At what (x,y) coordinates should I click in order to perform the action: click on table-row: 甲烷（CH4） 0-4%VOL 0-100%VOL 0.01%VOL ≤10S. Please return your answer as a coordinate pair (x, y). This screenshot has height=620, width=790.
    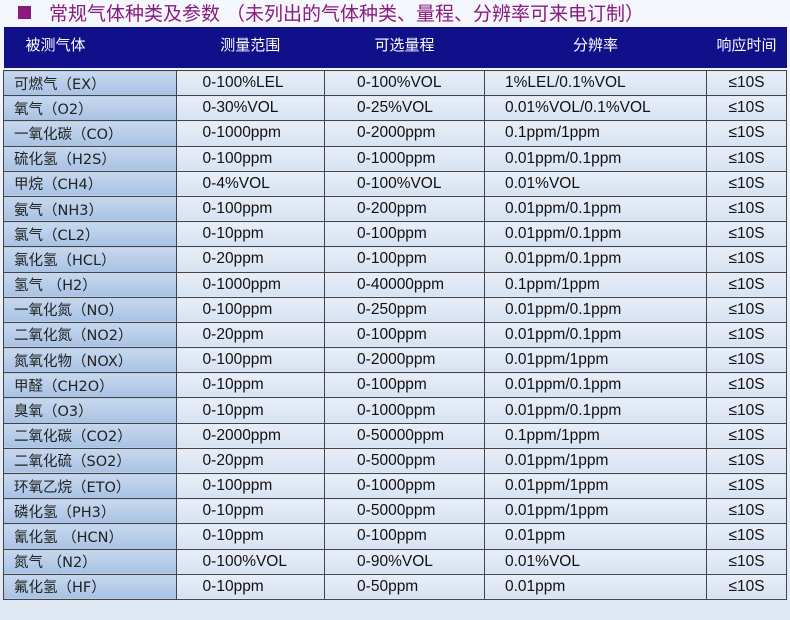
    Looking at the image, I should click on (395, 183).